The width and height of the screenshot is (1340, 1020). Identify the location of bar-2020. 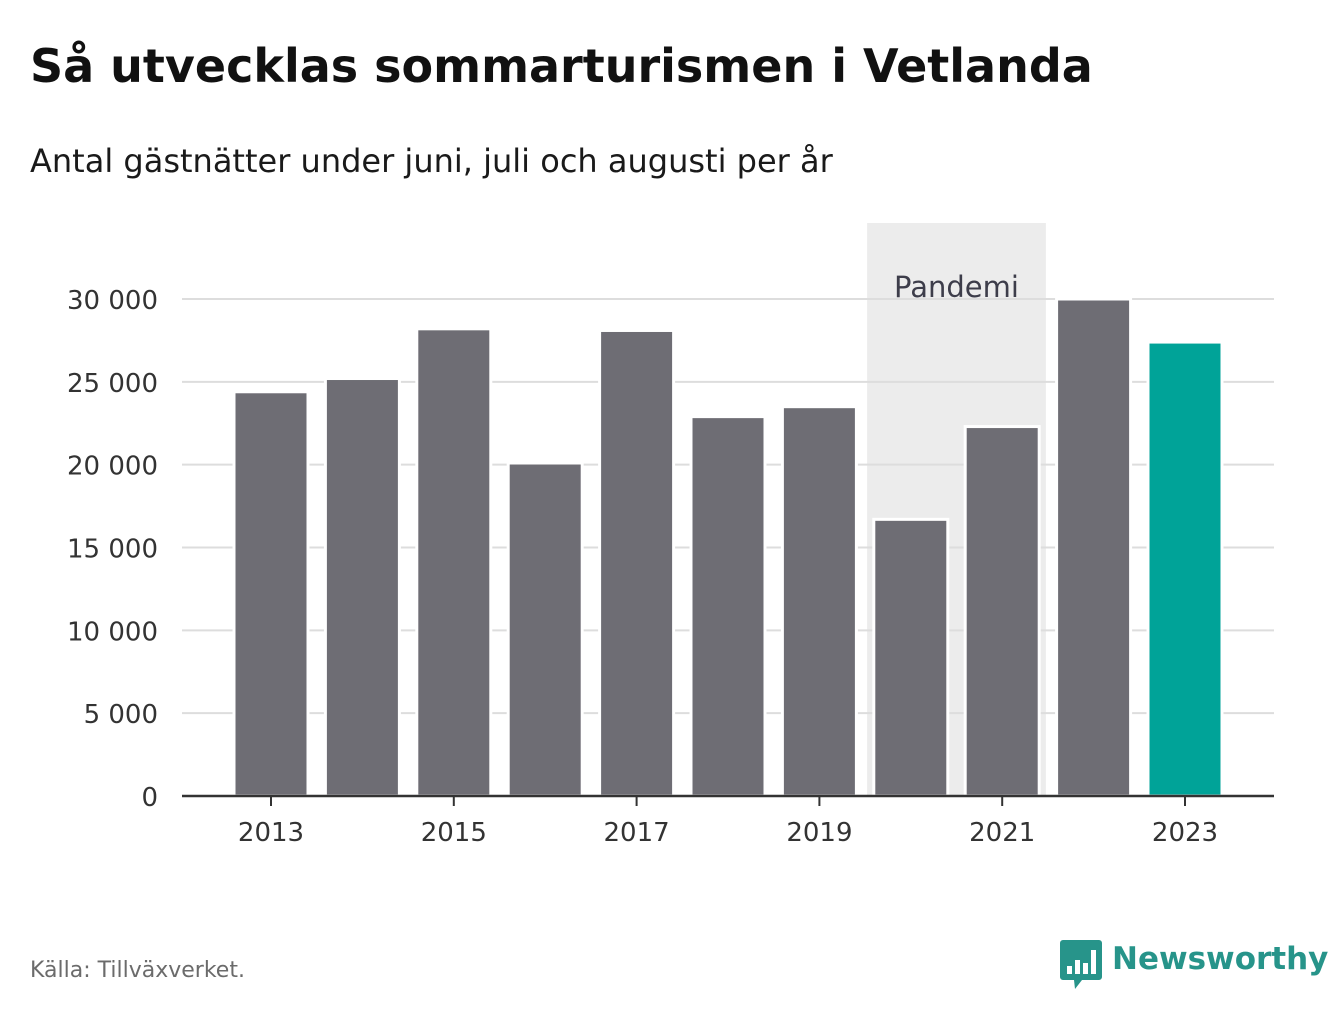
(911, 657).